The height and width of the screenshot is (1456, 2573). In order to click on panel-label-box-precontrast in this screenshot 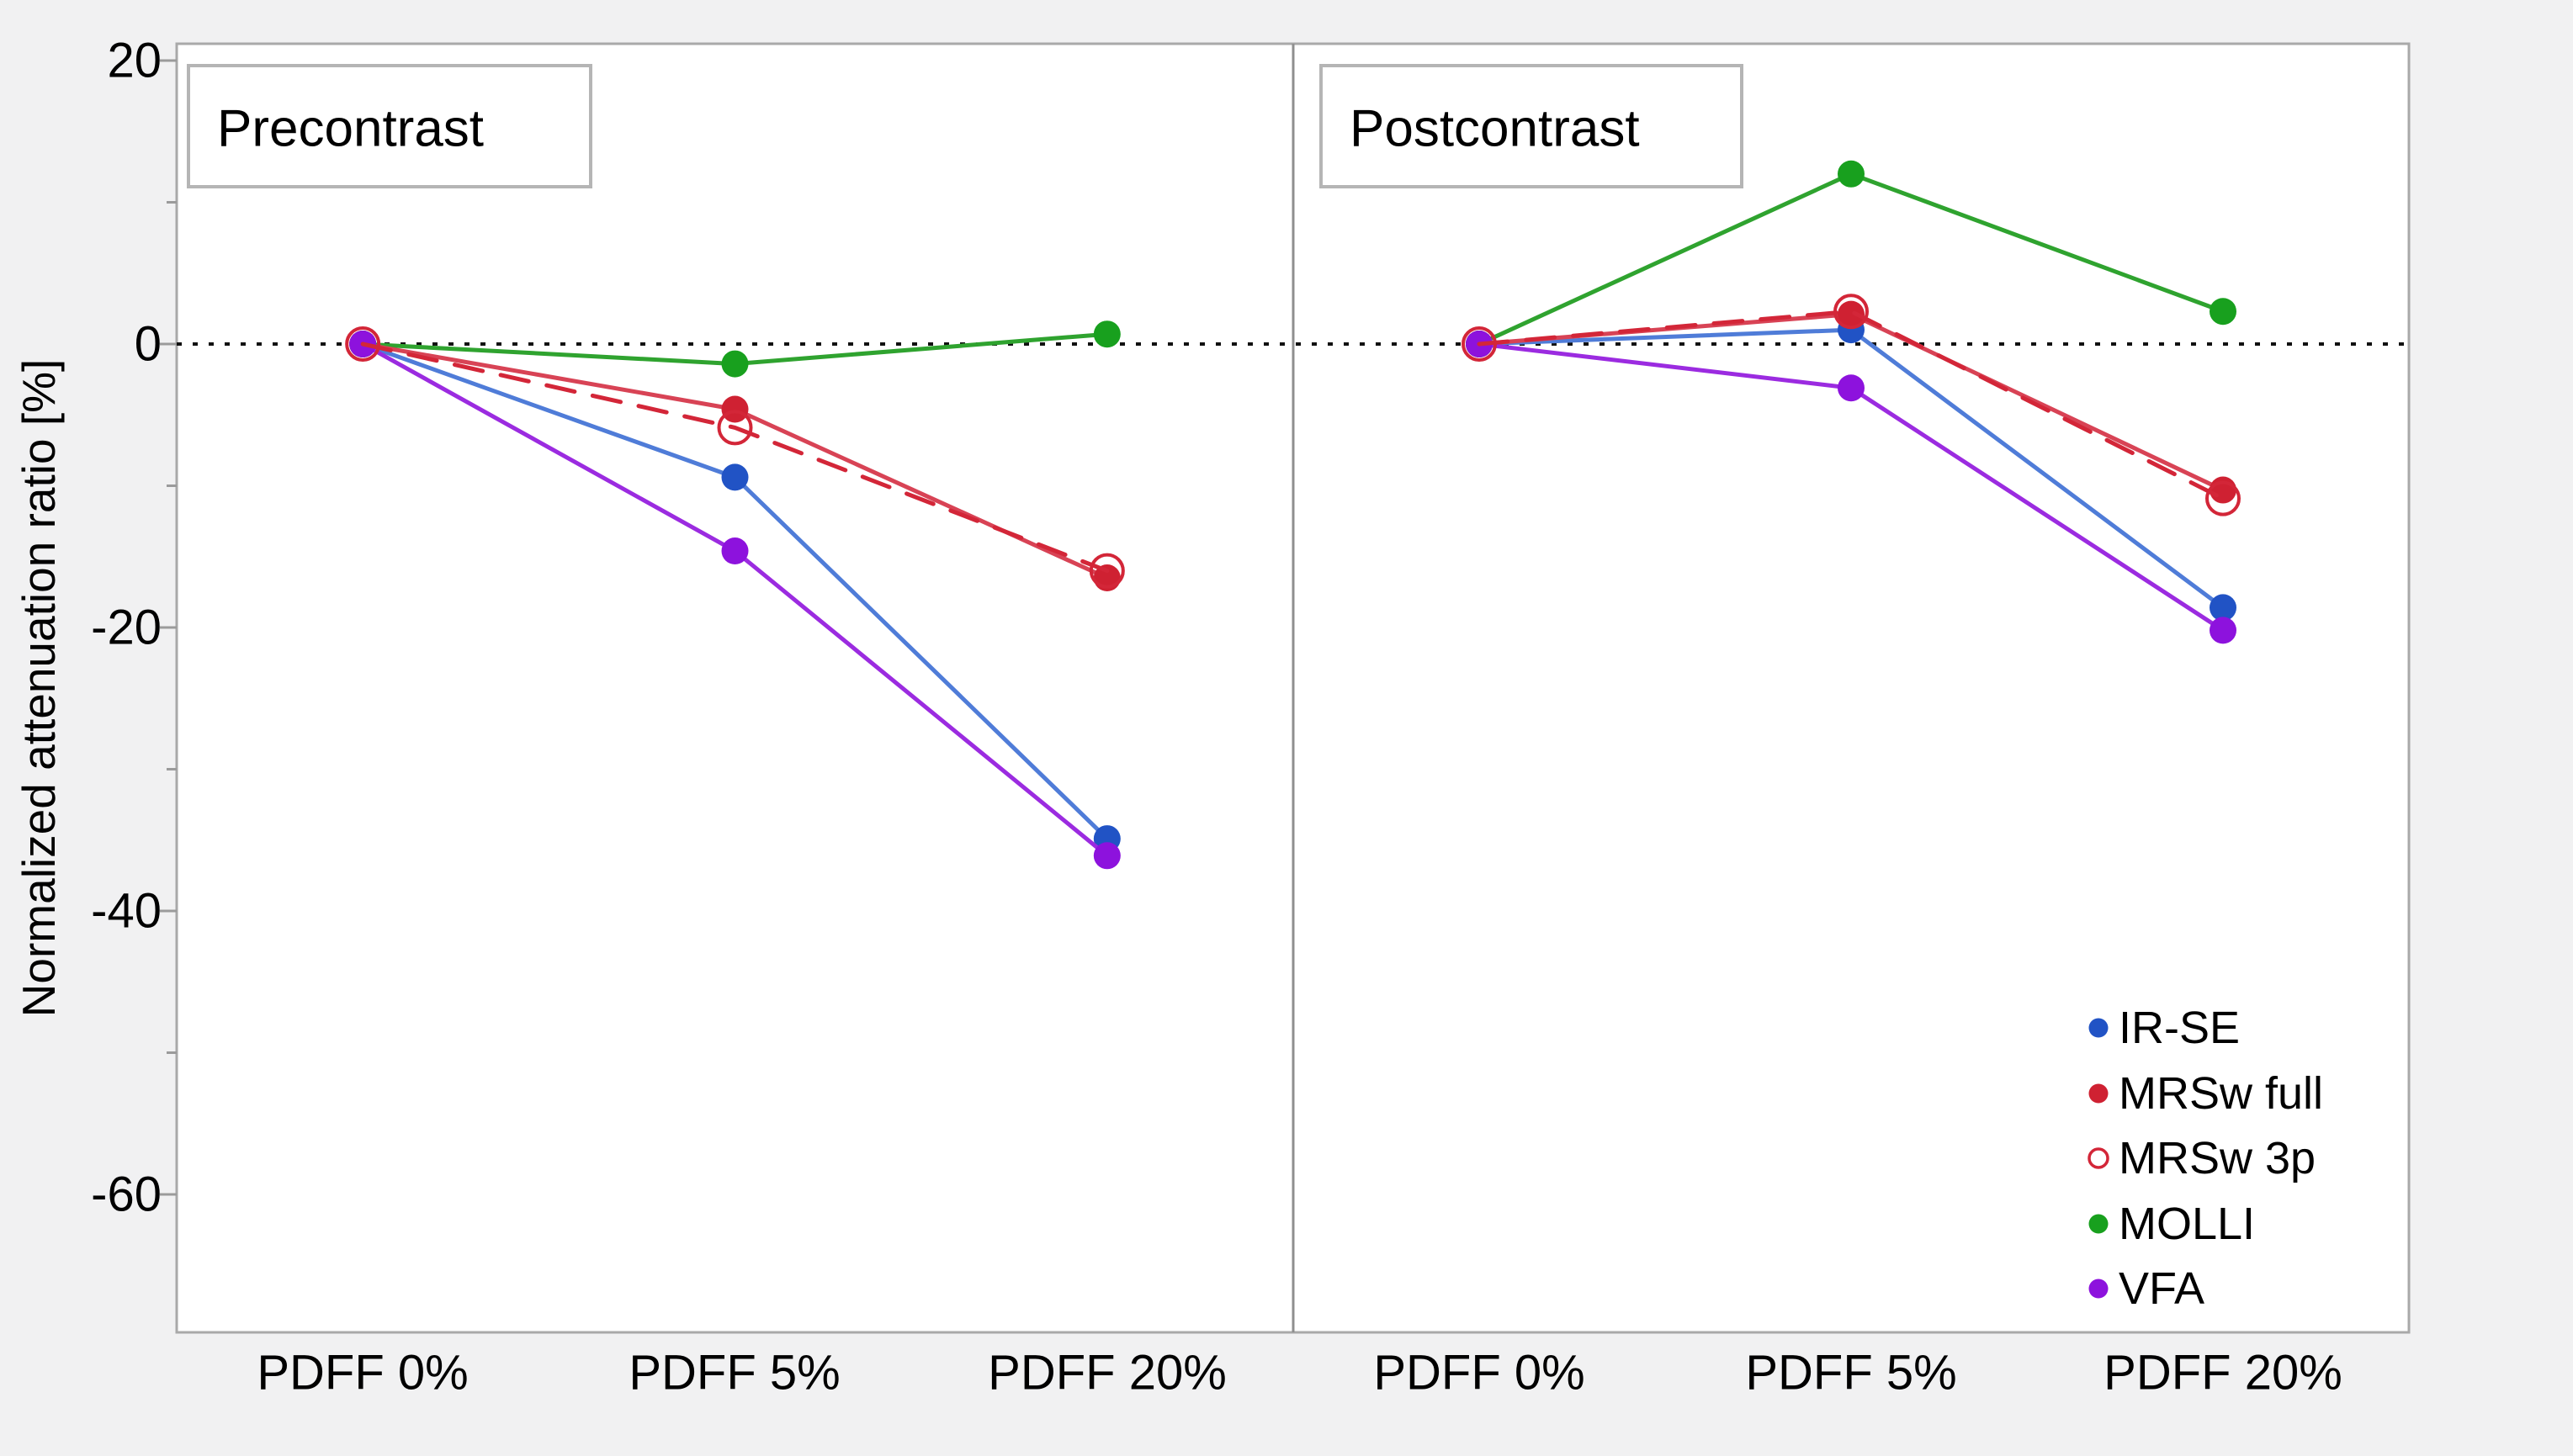, I will do `click(390, 126)`.